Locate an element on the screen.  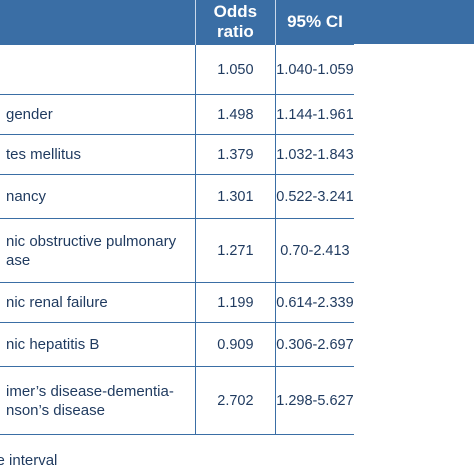
variable-cell: nancy is located at coordinates (98, 196).